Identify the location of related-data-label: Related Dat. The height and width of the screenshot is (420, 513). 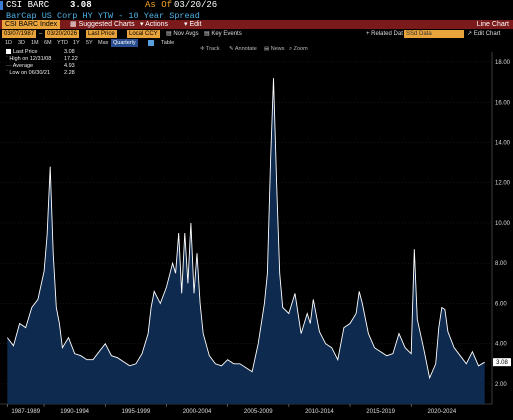
(387, 34).